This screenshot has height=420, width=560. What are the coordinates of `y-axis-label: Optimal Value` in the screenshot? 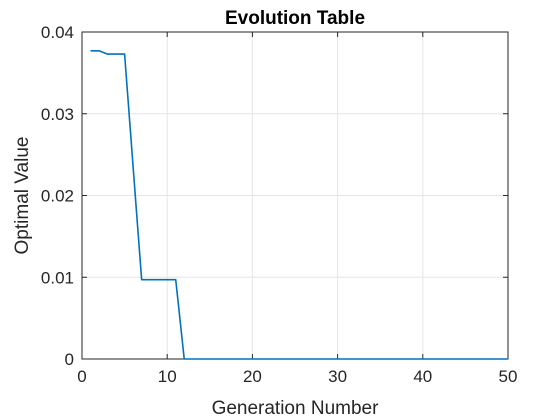 It's located at (22, 196).